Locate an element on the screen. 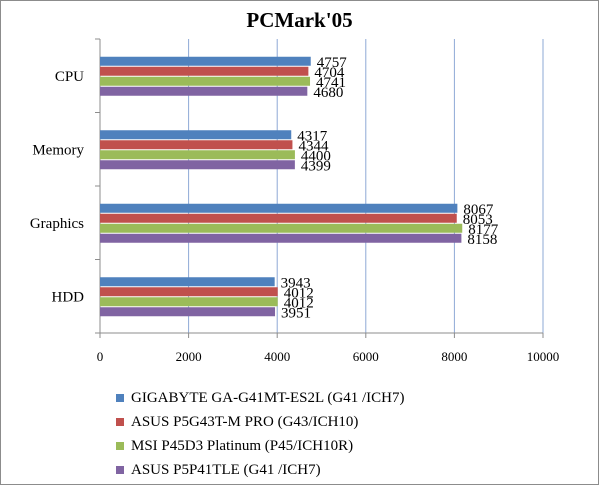  data-label: 4400 is located at coordinates (316, 156).